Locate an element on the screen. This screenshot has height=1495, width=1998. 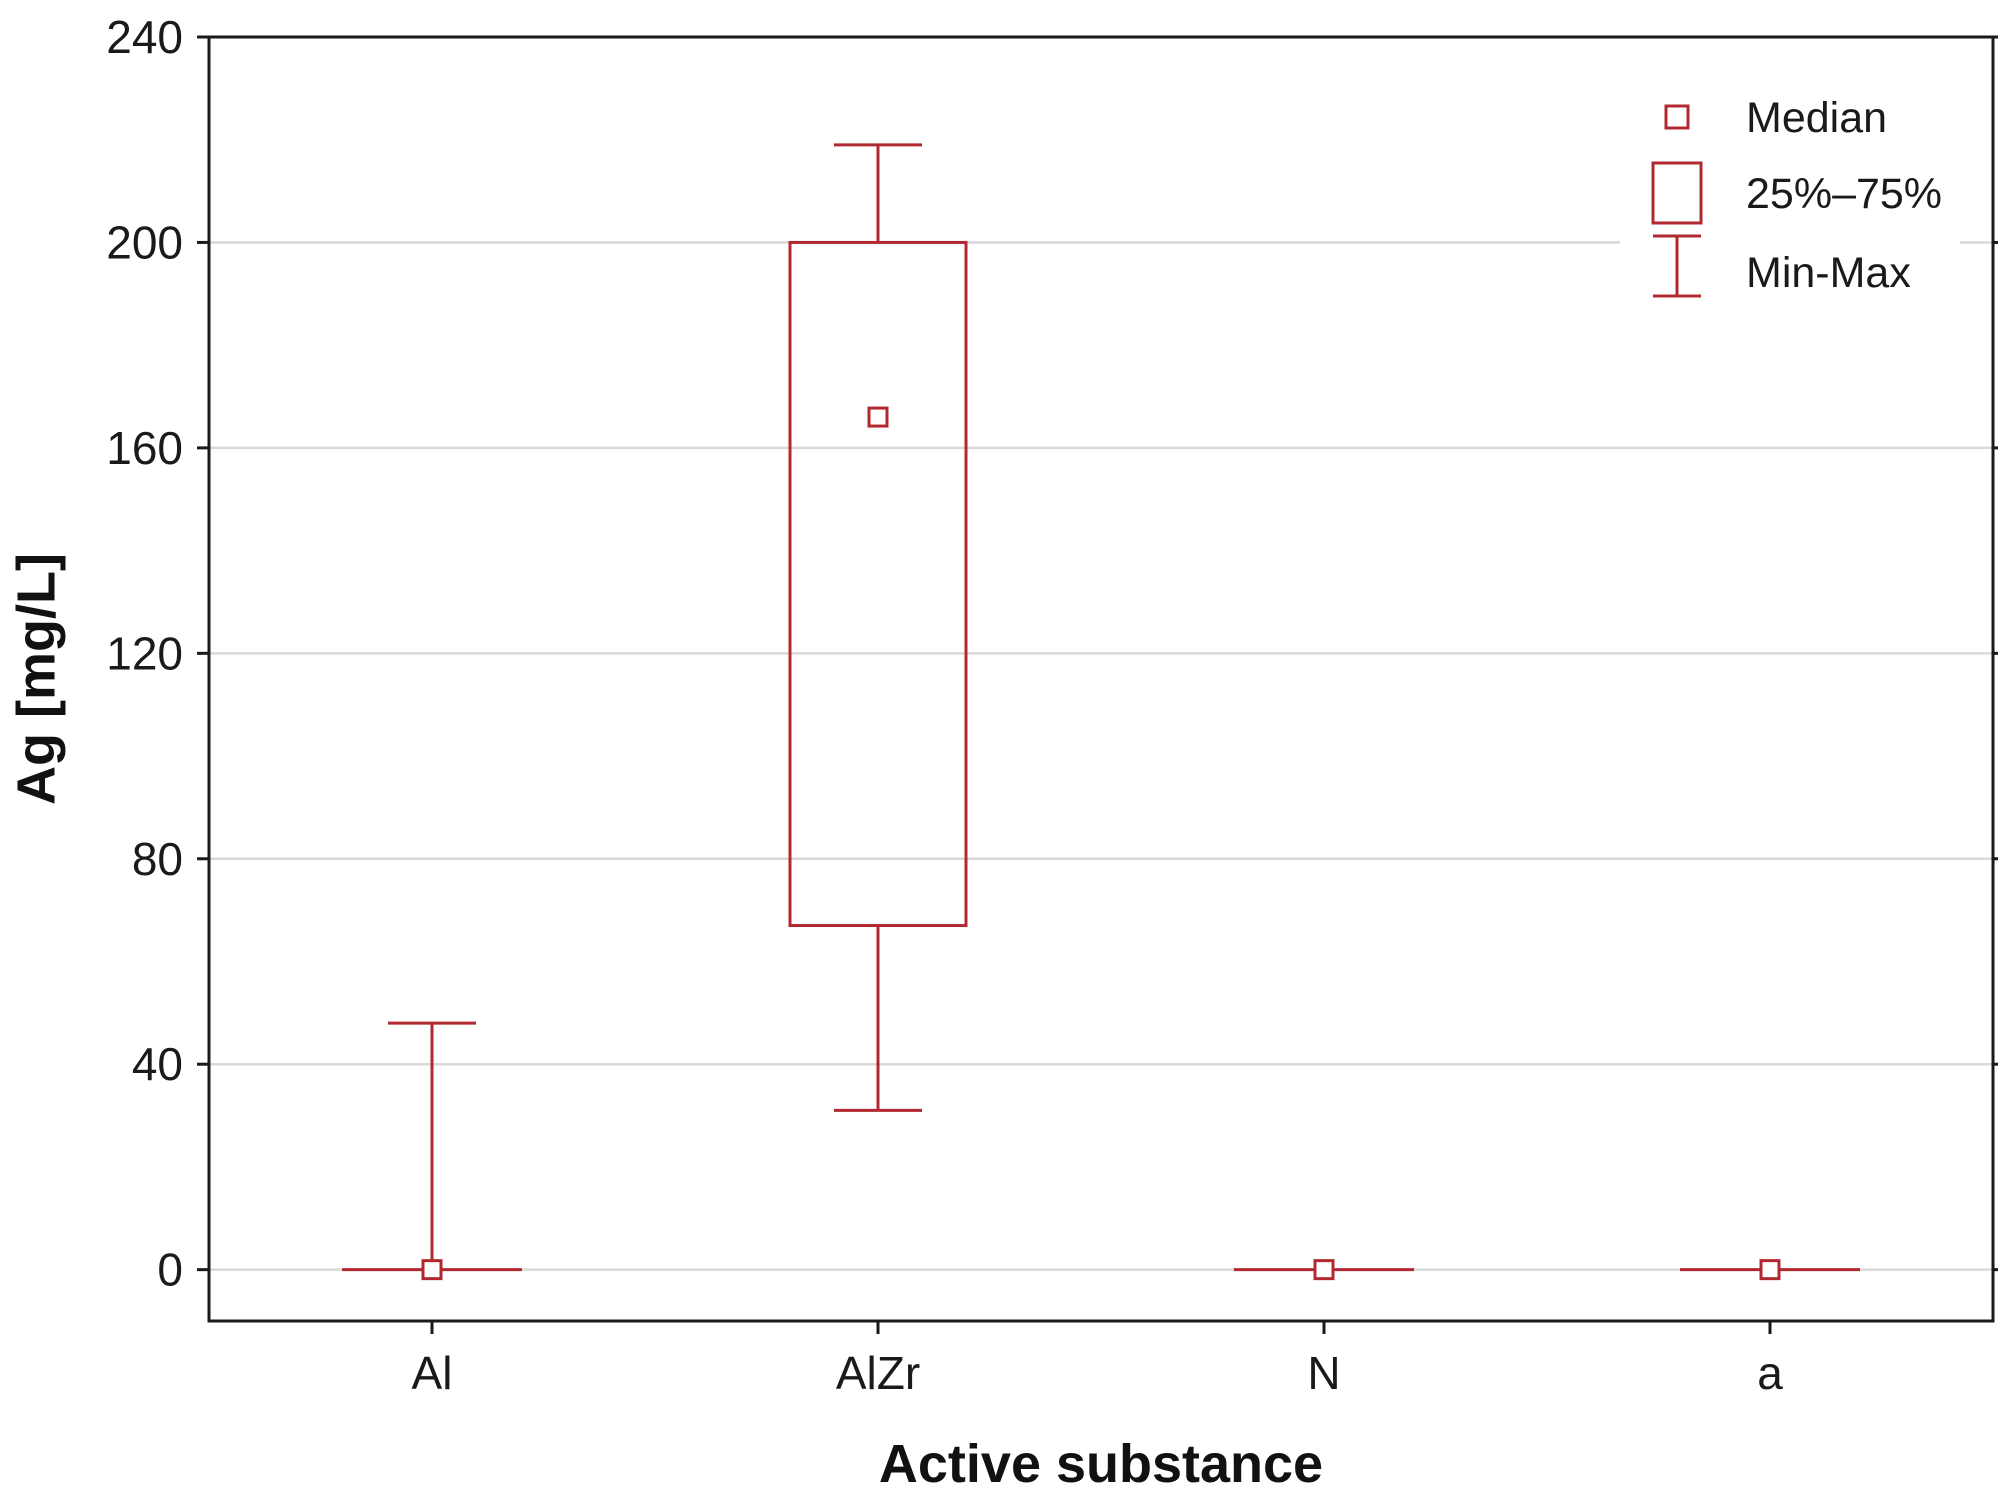
x-tick-label: N is located at coordinates (1323, 1373).